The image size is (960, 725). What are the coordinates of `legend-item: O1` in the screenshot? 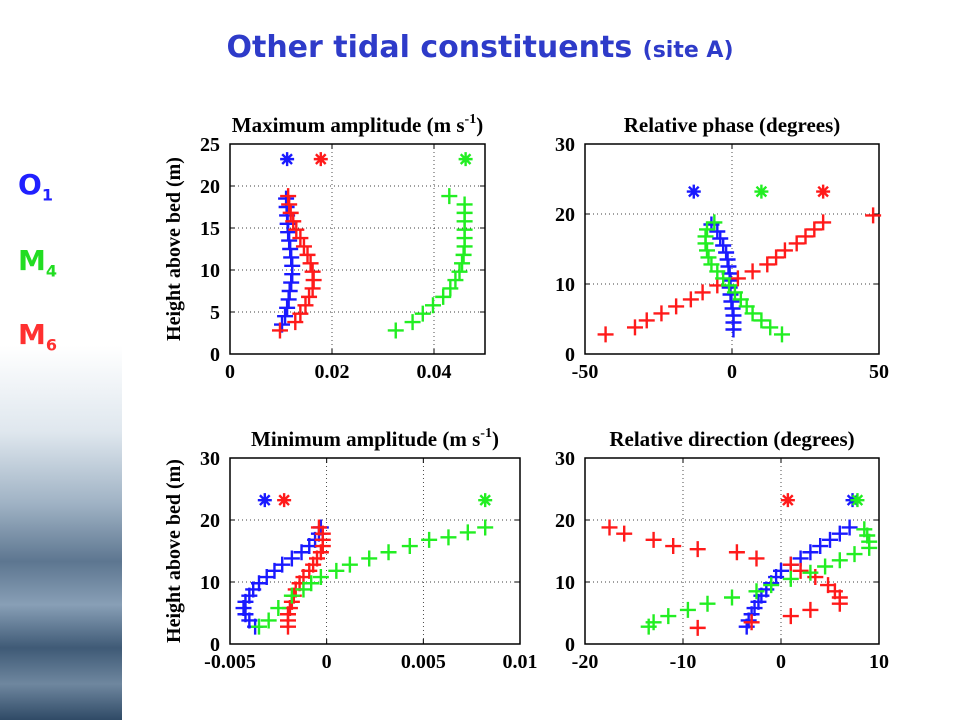 It's located at (35, 186).